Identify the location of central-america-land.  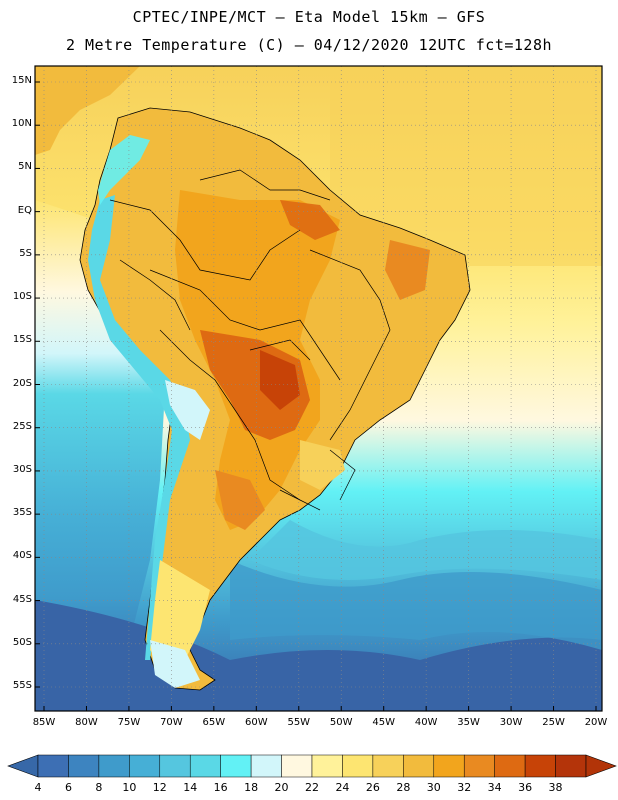
(87, 110).